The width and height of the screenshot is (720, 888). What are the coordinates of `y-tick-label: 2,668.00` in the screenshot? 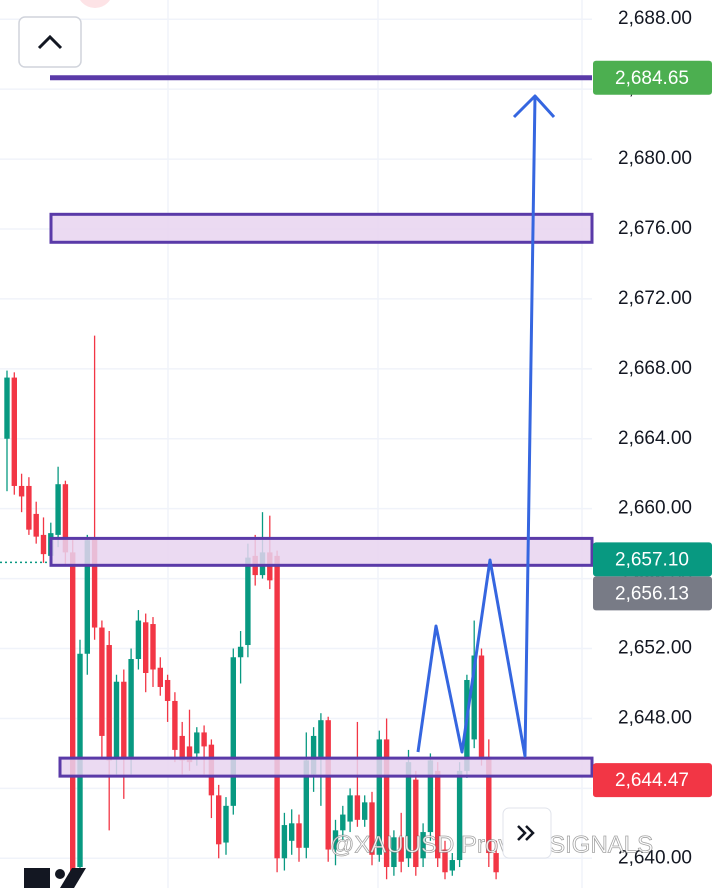 It's located at (655, 368).